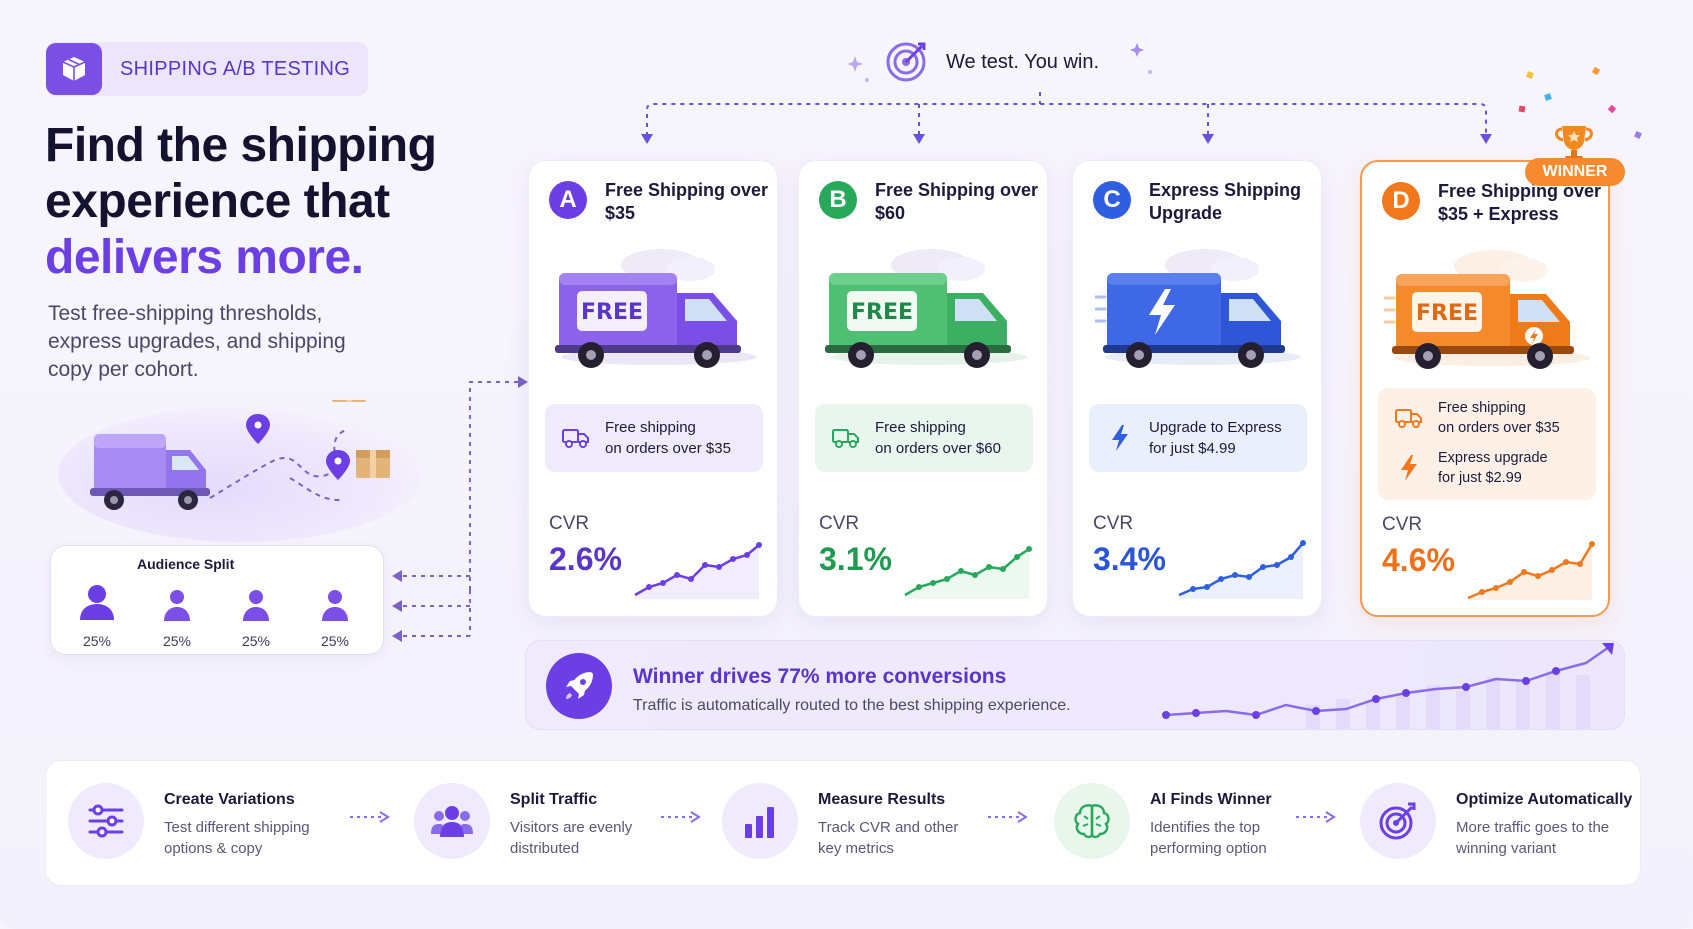  Describe the element at coordinates (888, 838) in the screenshot. I see `step-desc: Track CVR and other key metrics` at that location.